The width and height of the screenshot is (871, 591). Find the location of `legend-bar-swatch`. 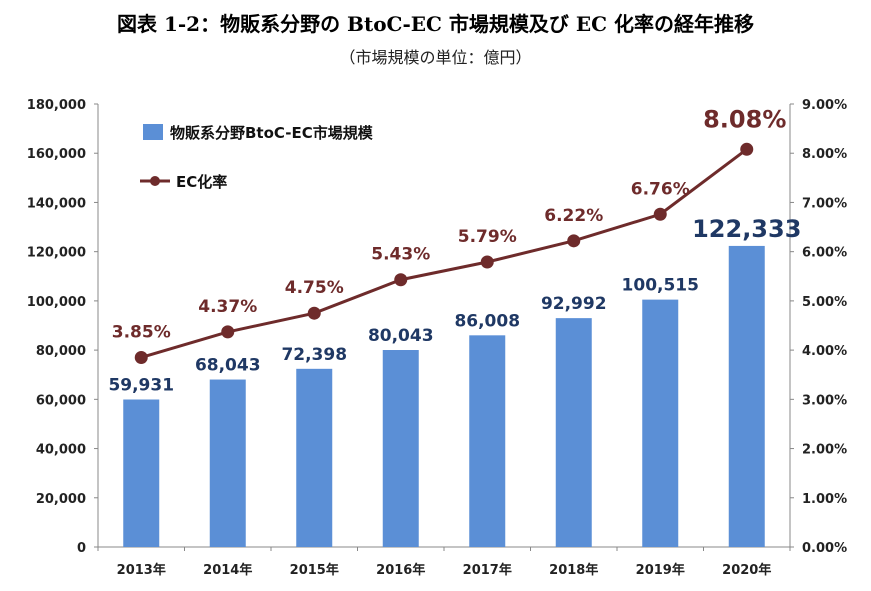

legend-bar-swatch is located at coordinates (153, 132).